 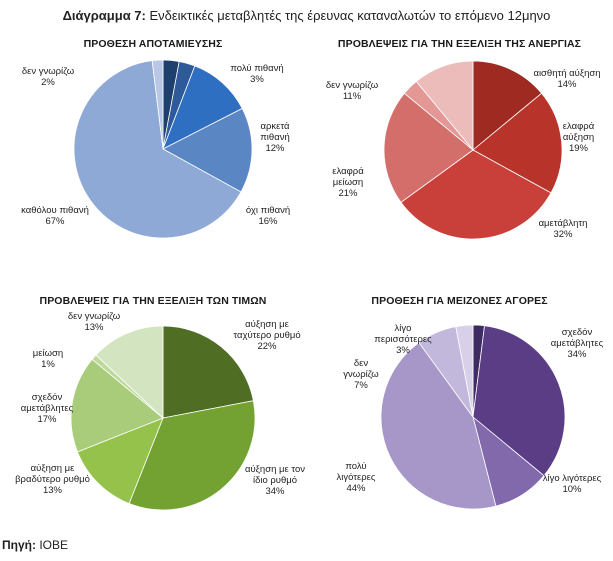 I want to click on label-decrease: μείωση 1%, so click(x=48, y=359).